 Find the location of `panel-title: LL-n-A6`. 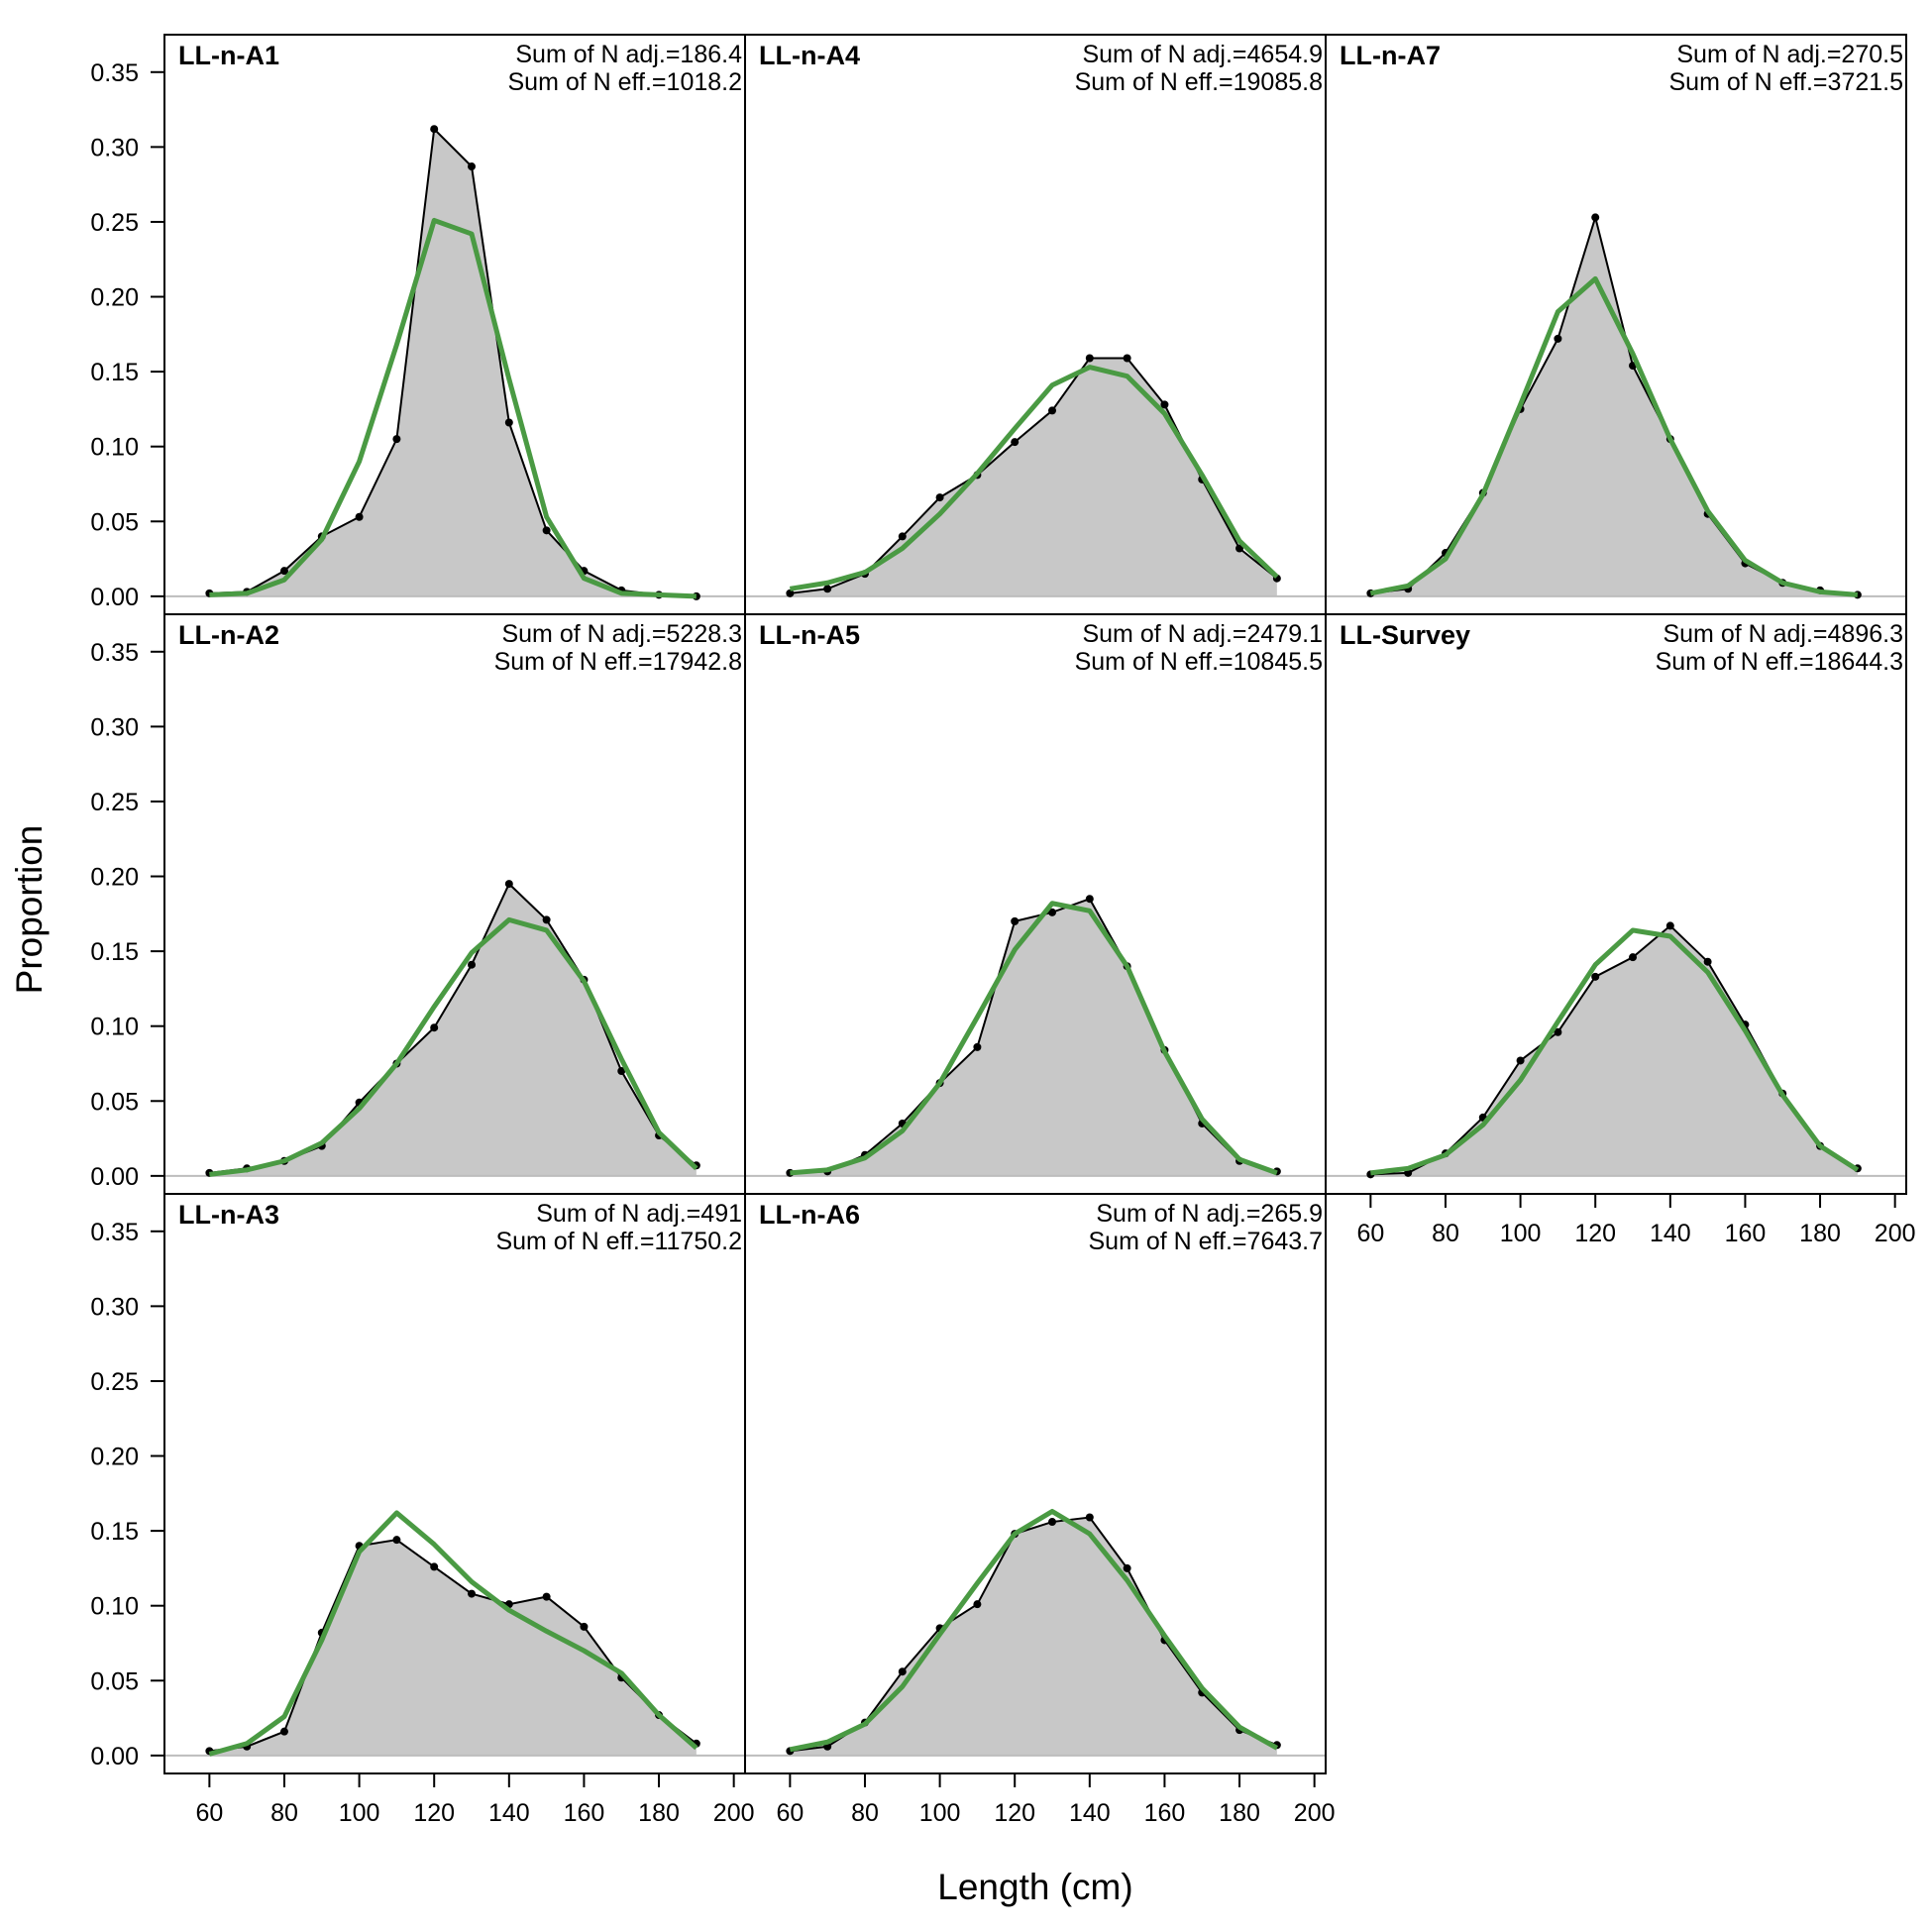

panel-title: LL-n-A6 is located at coordinates (809, 1215).